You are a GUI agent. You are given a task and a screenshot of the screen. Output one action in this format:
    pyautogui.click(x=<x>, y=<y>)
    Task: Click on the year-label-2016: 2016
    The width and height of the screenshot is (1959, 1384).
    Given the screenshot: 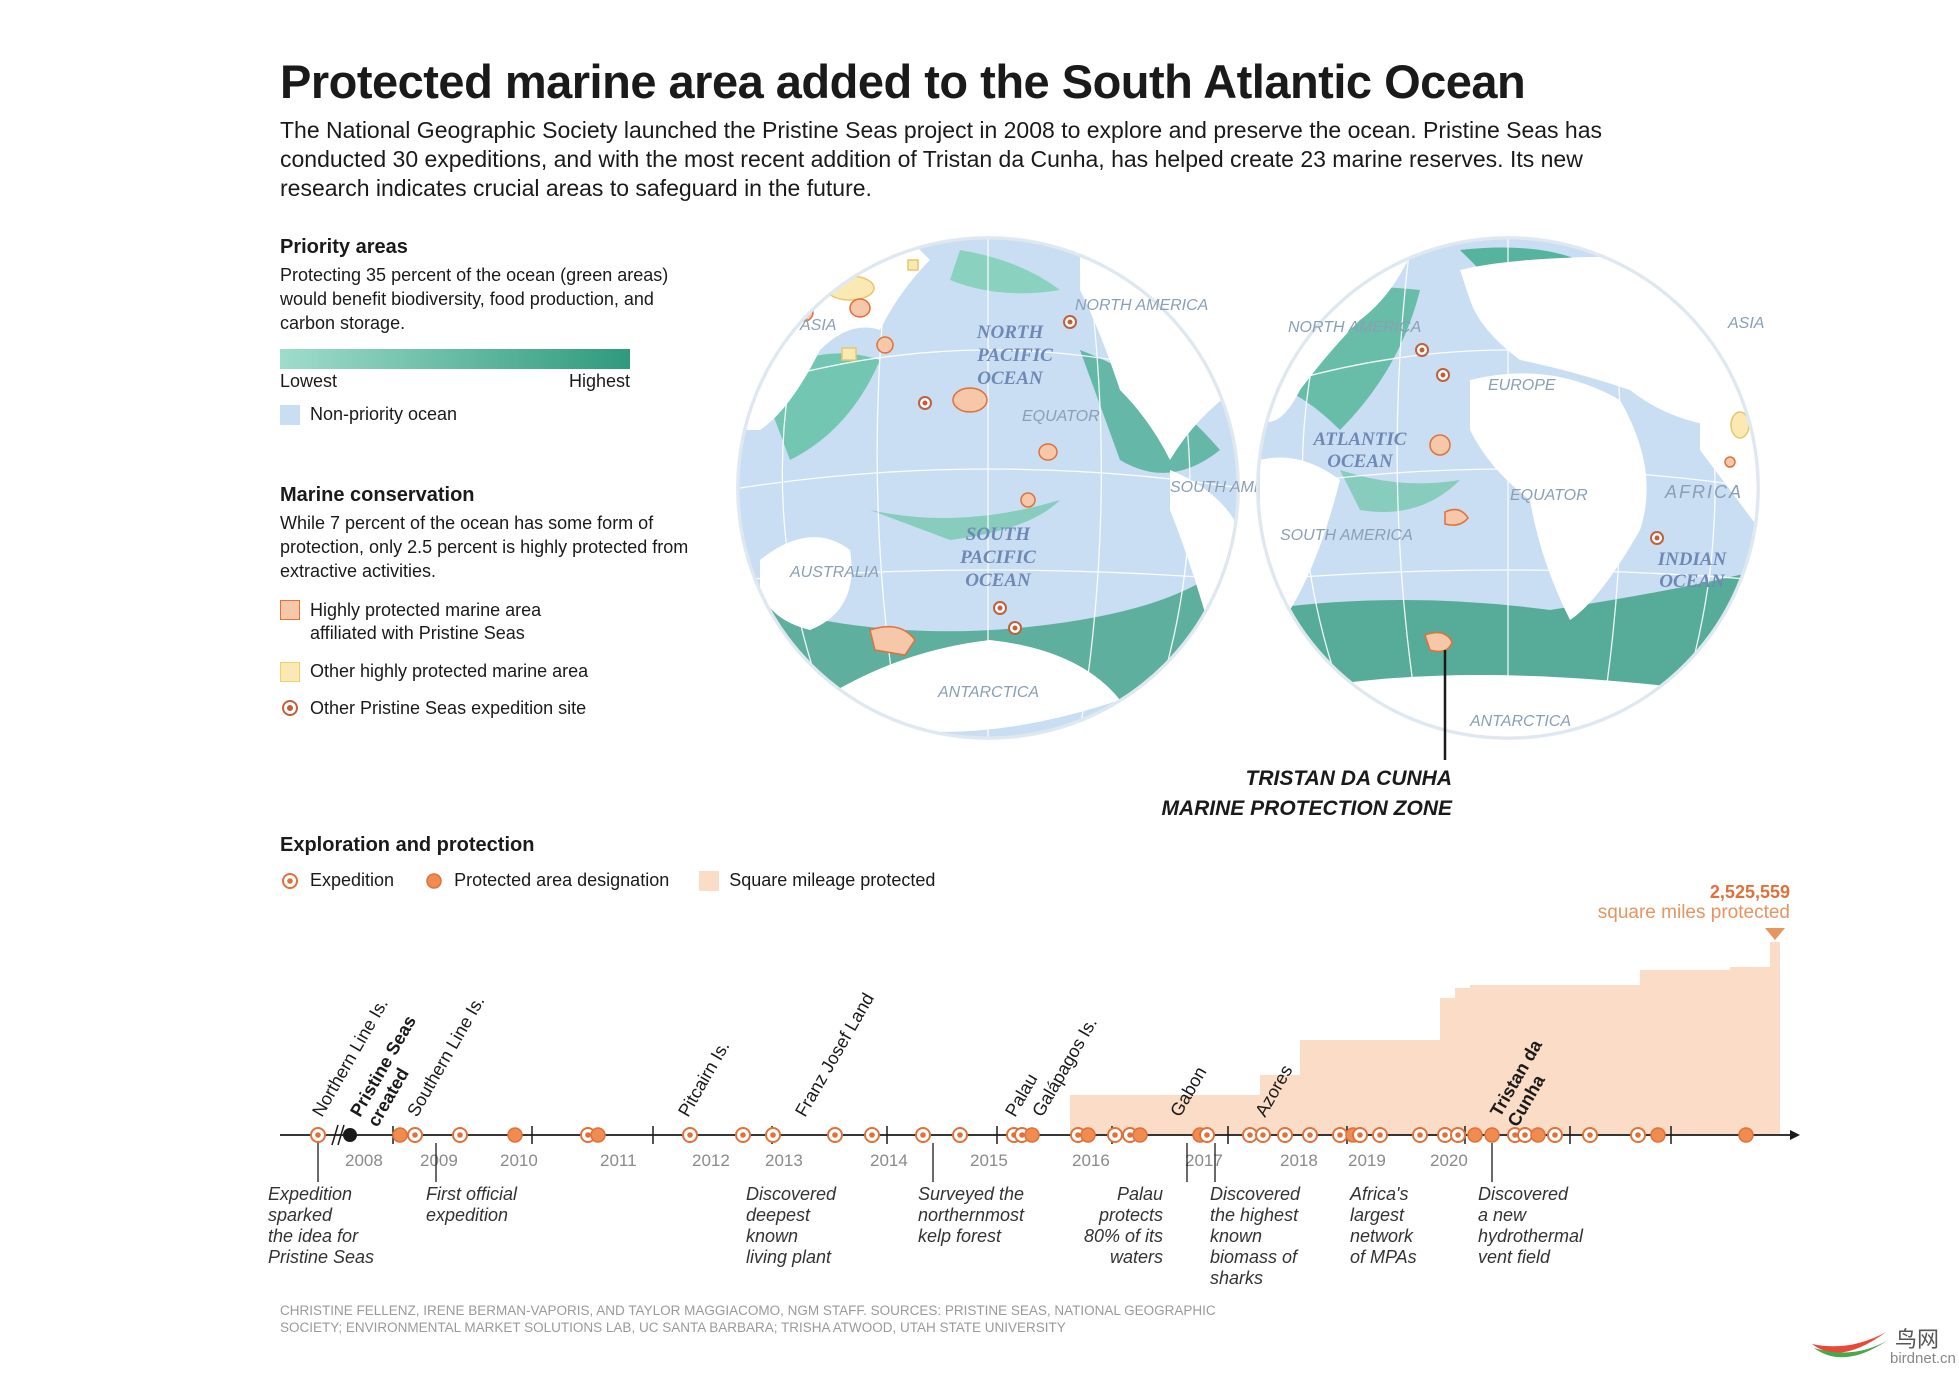 What is the action you would take?
    pyautogui.click(x=1091, y=1160)
    